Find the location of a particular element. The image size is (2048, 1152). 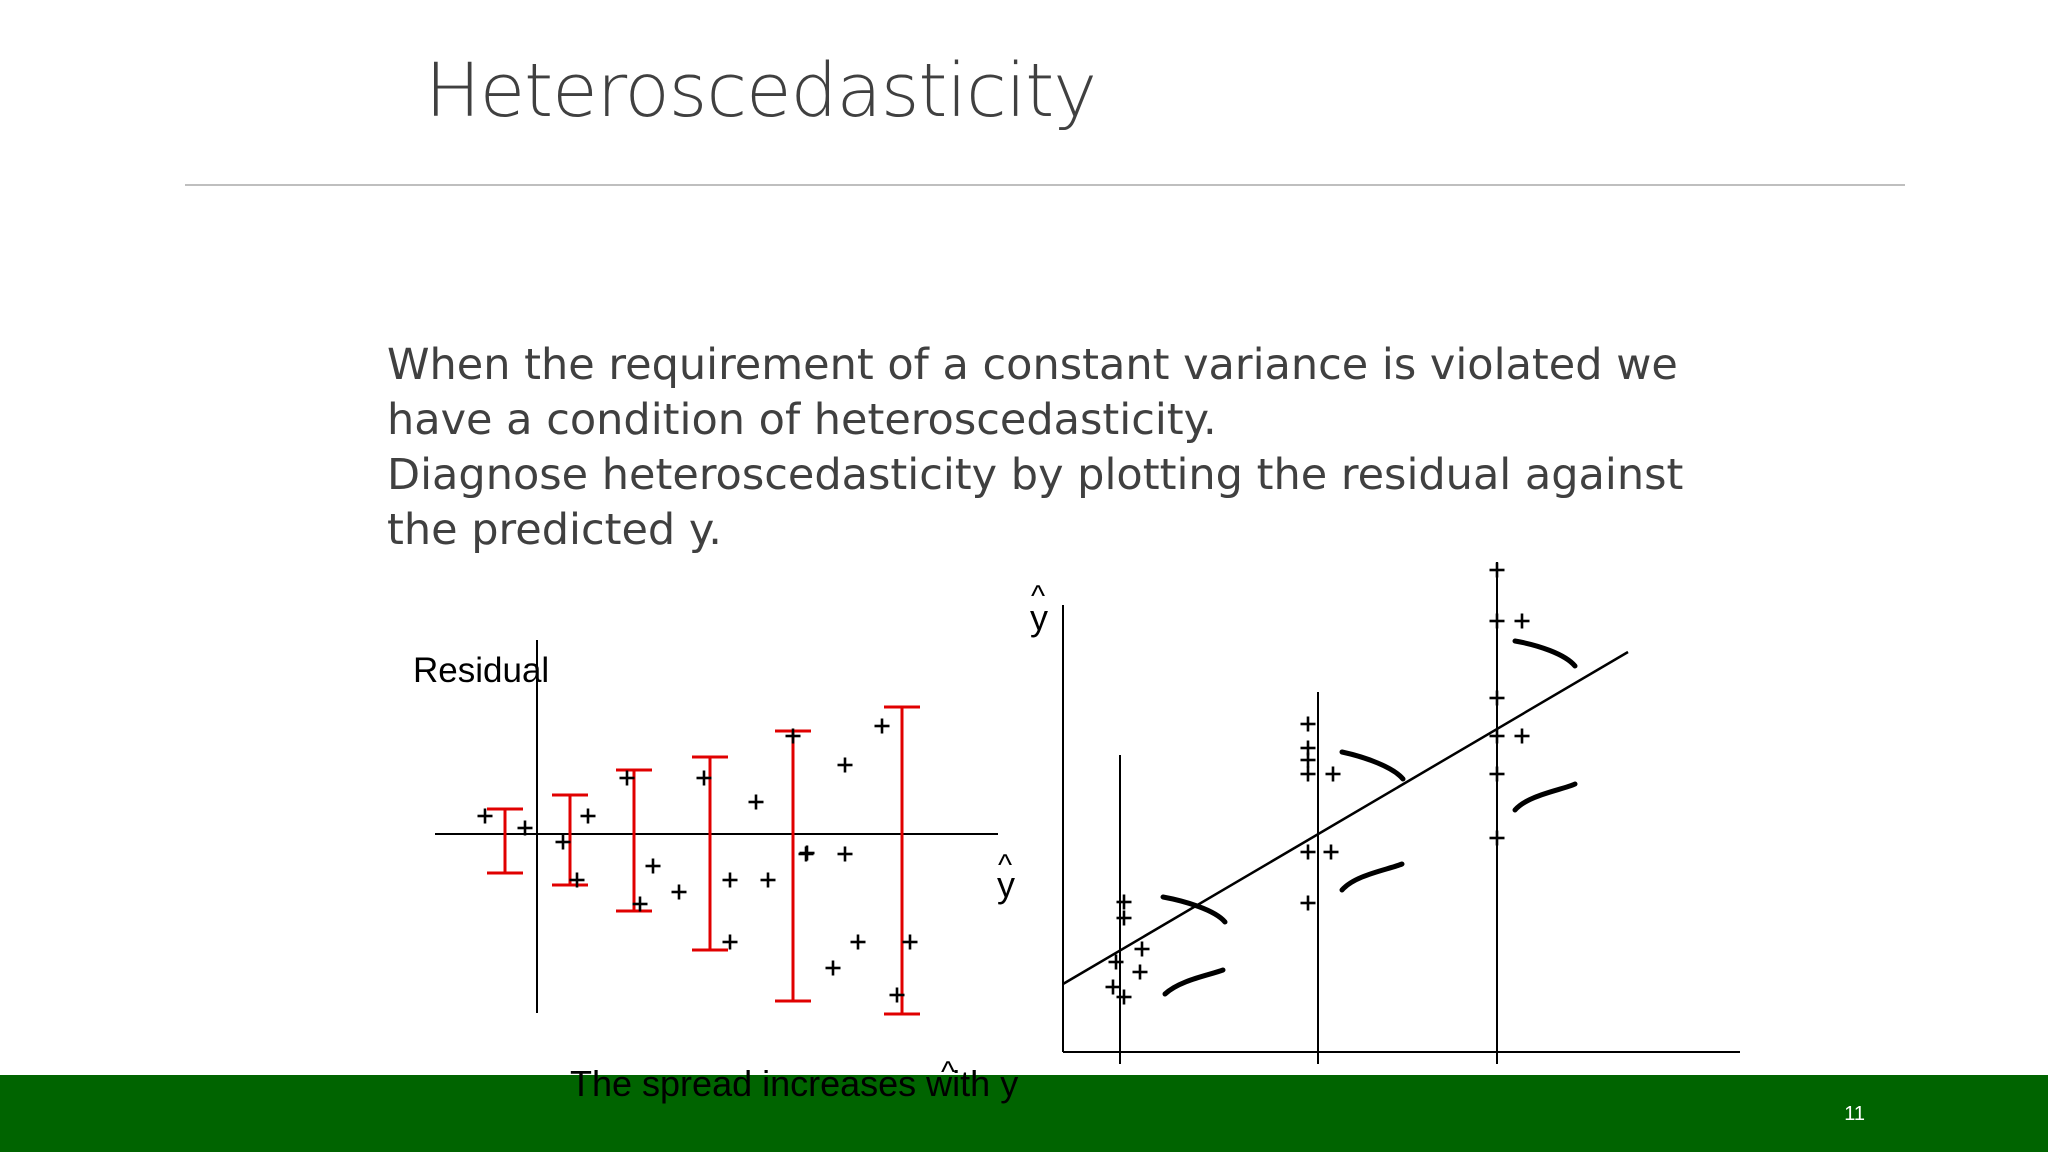

slide-title: Heteroscedasticity is located at coordinates (761, 91).